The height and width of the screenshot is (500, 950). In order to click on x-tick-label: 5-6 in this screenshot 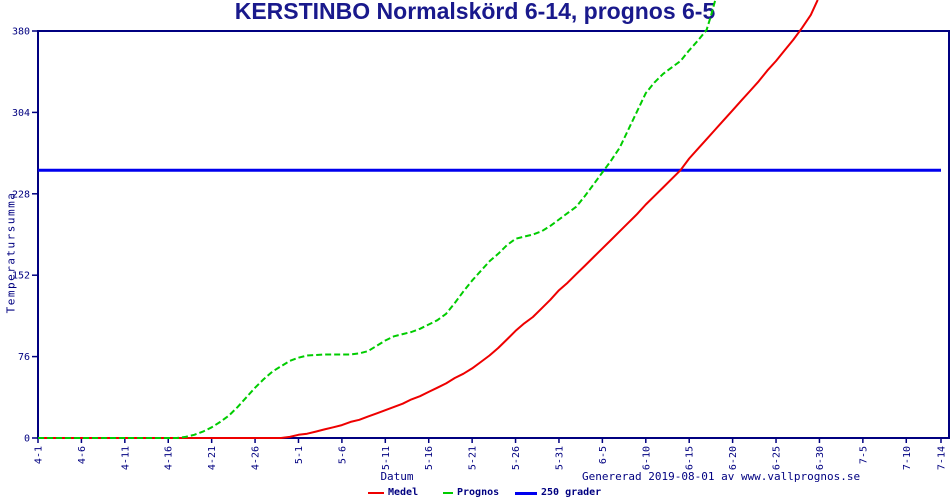, I will do `click(342, 455)`.